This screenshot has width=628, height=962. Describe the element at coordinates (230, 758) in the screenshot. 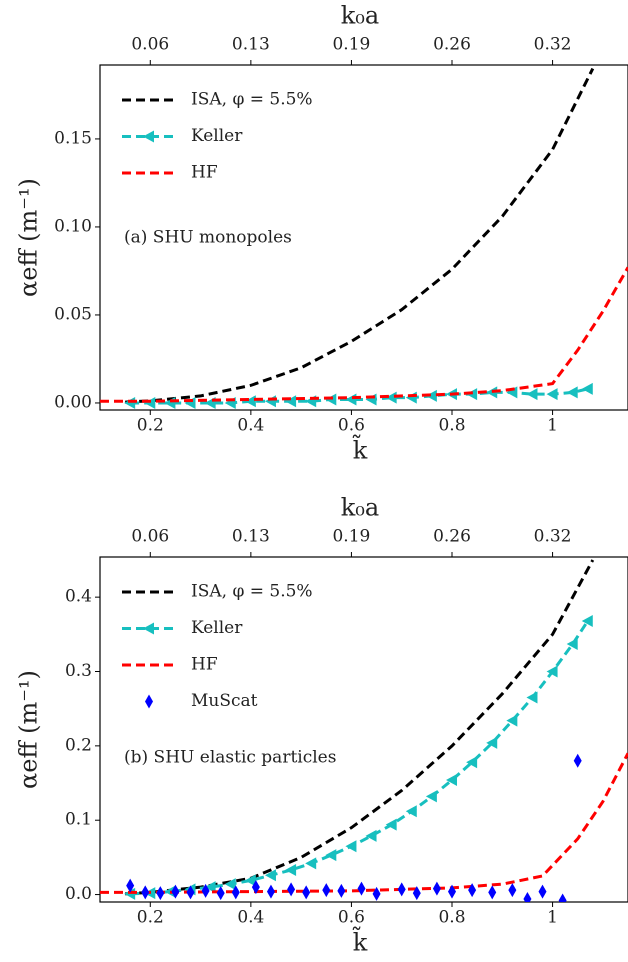

I see `annotation: (b) SHU elastic particles` at that location.